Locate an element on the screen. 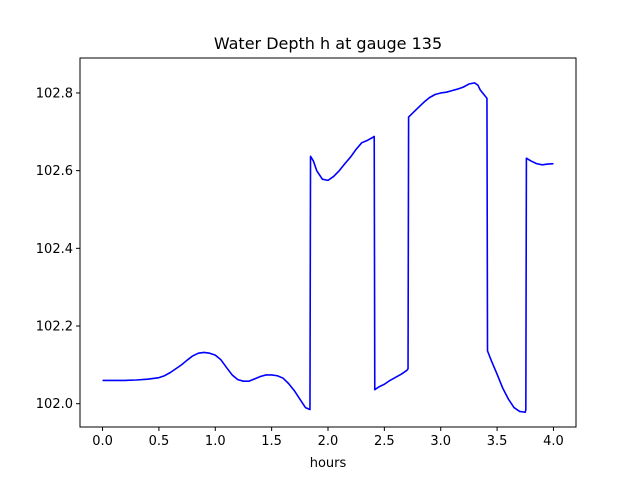 Image resolution: width=640 pixels, height=485 pixels. x-tick-label: 3.5 is located at coordinates (497, 441).